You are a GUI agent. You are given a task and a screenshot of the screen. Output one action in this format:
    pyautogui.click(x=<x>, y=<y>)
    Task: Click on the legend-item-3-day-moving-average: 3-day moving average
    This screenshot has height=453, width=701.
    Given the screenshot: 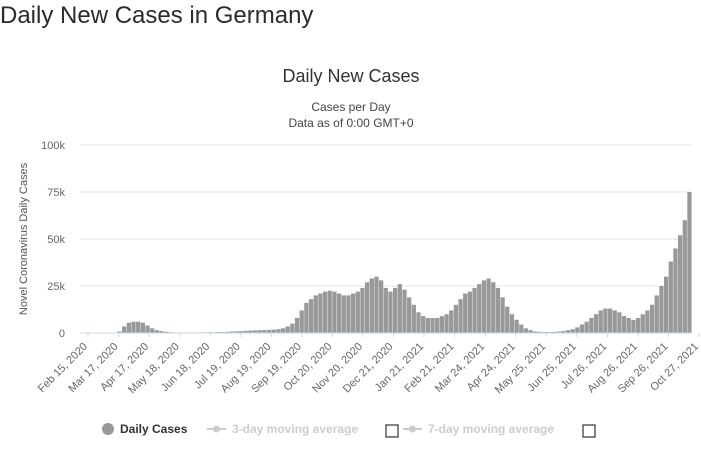 What is the action you would take?
    pyautogui.click(x=282, y=429)
    